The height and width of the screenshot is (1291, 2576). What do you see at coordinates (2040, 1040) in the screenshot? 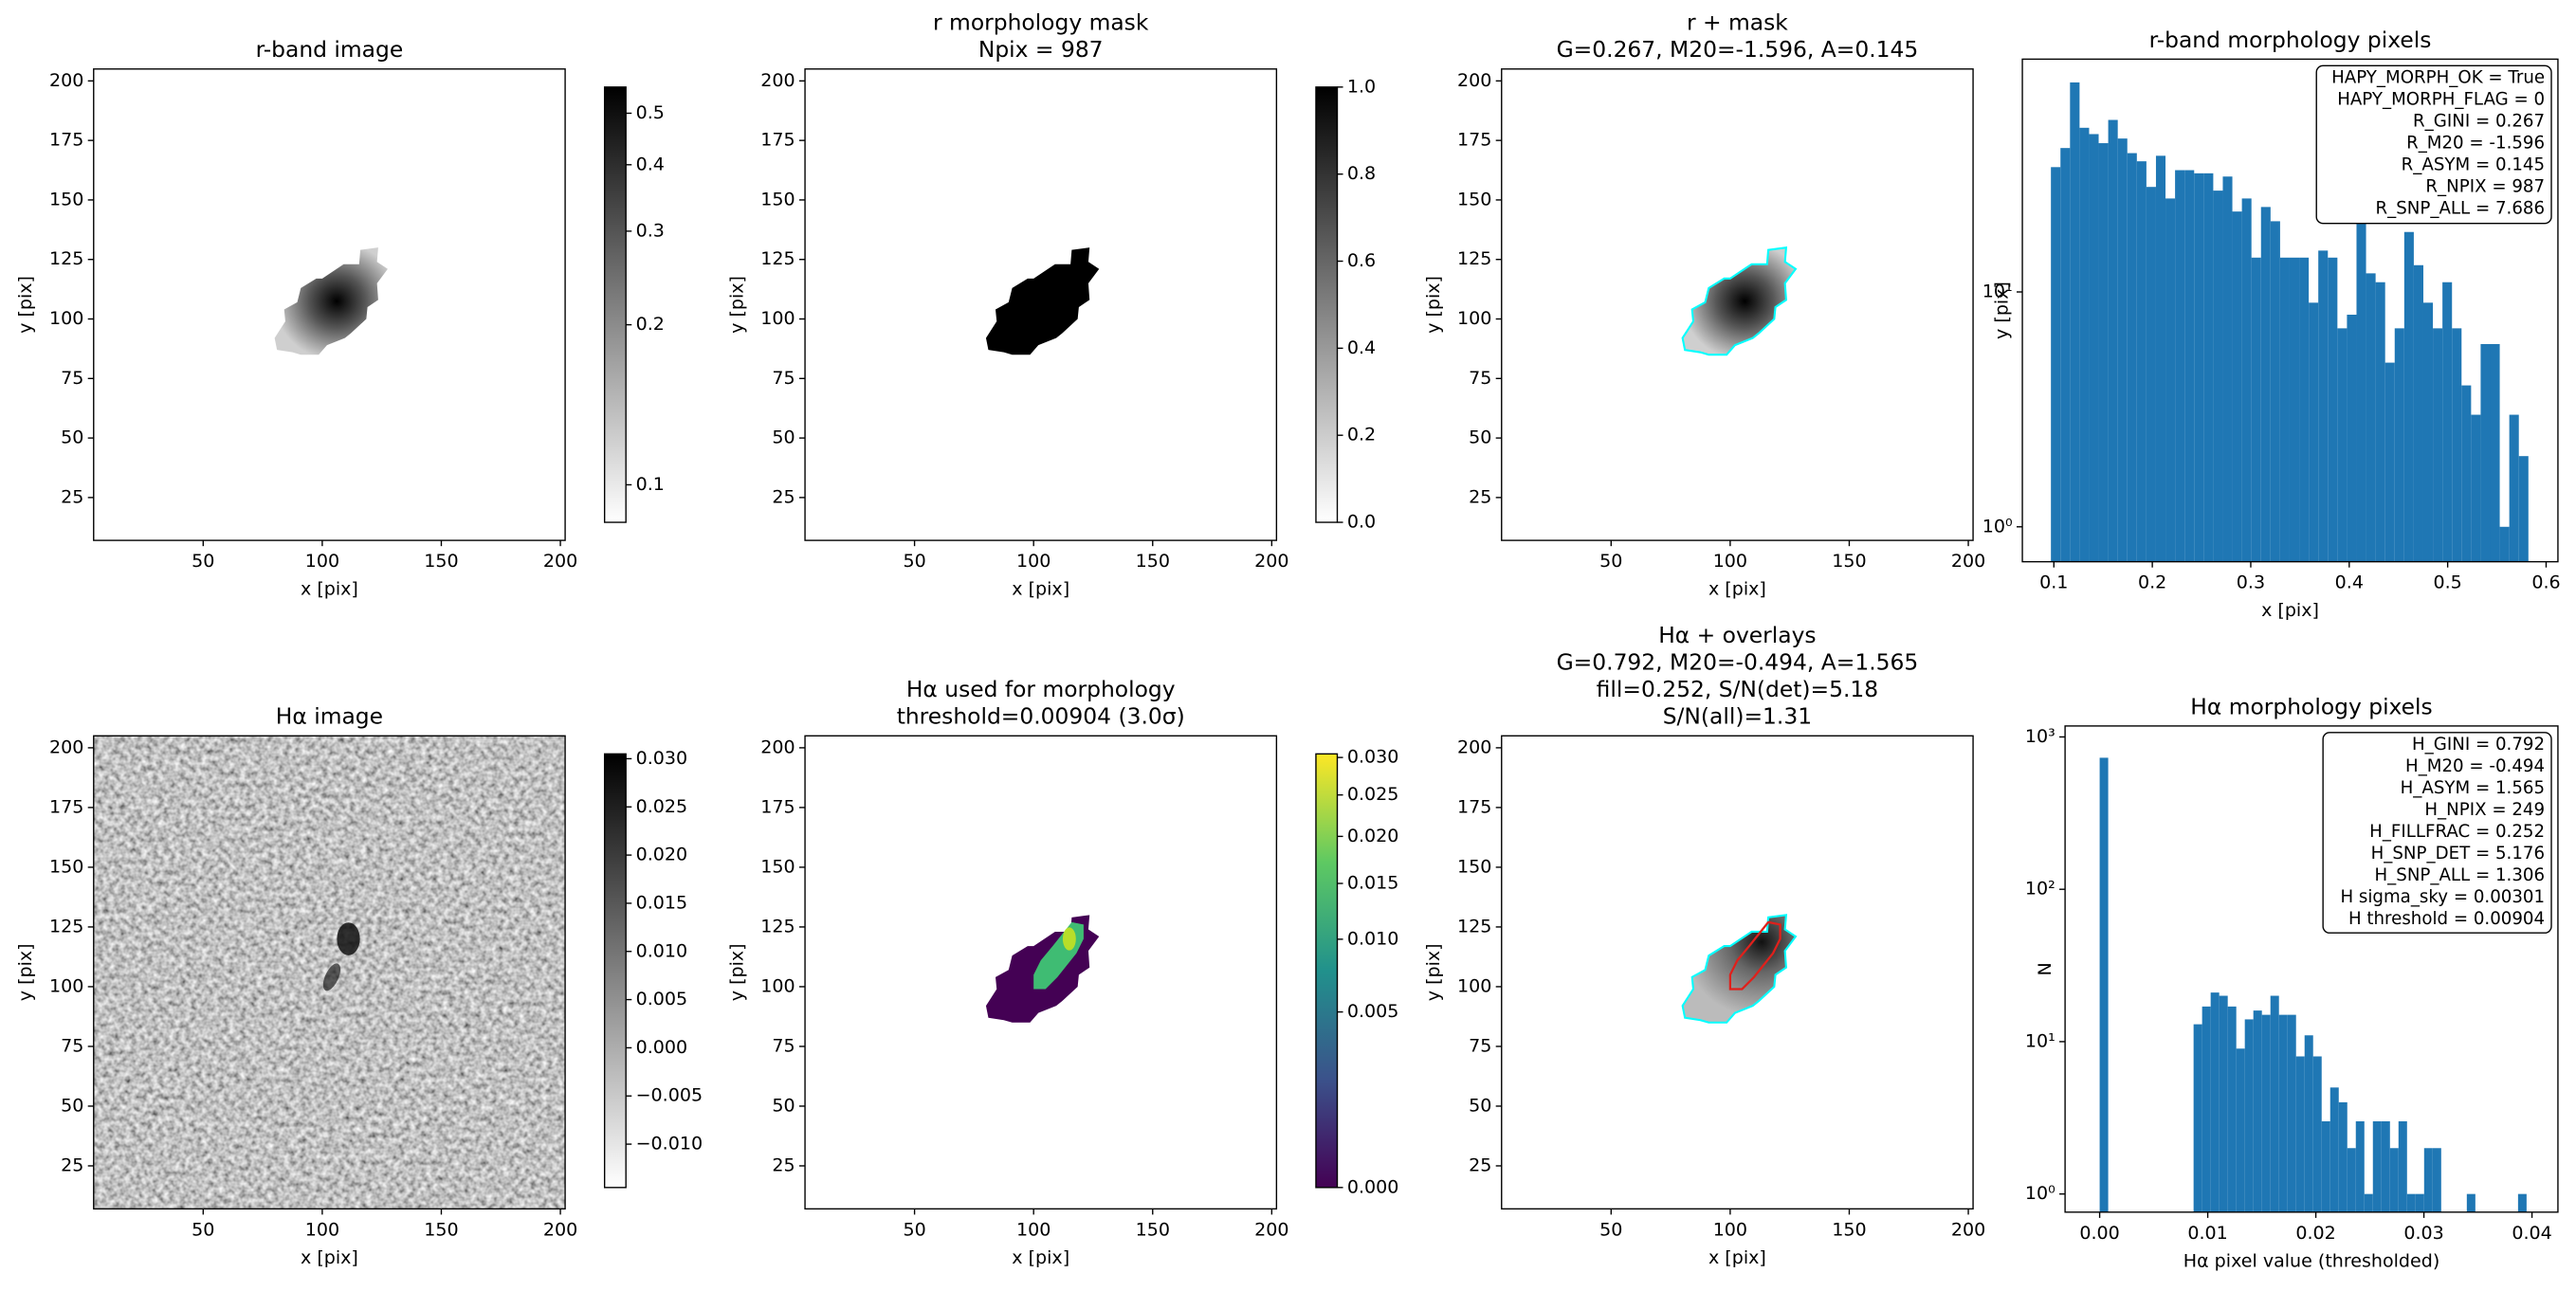
I see `y-tick-label: 10¹` at bounding box center [2040, 1040].